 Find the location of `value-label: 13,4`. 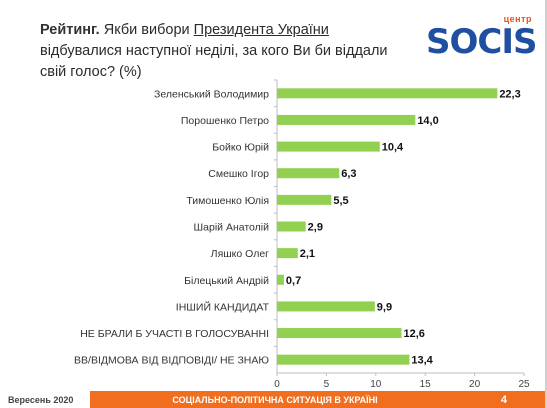

value-label: 13,4 is located at coordinates (422, 361).